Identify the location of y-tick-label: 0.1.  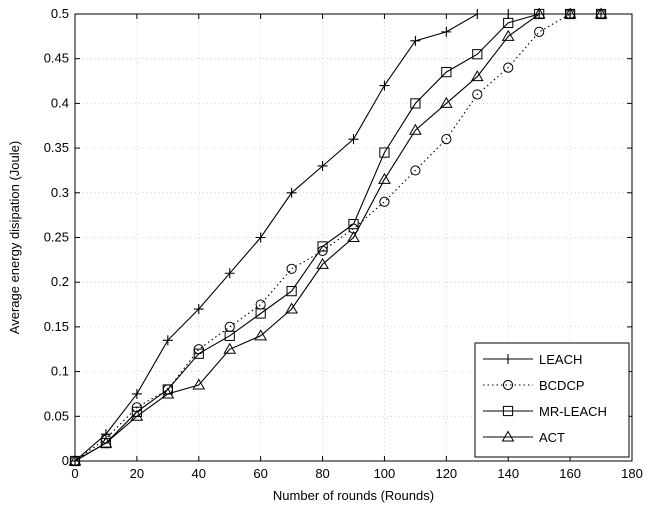
(60, 371).